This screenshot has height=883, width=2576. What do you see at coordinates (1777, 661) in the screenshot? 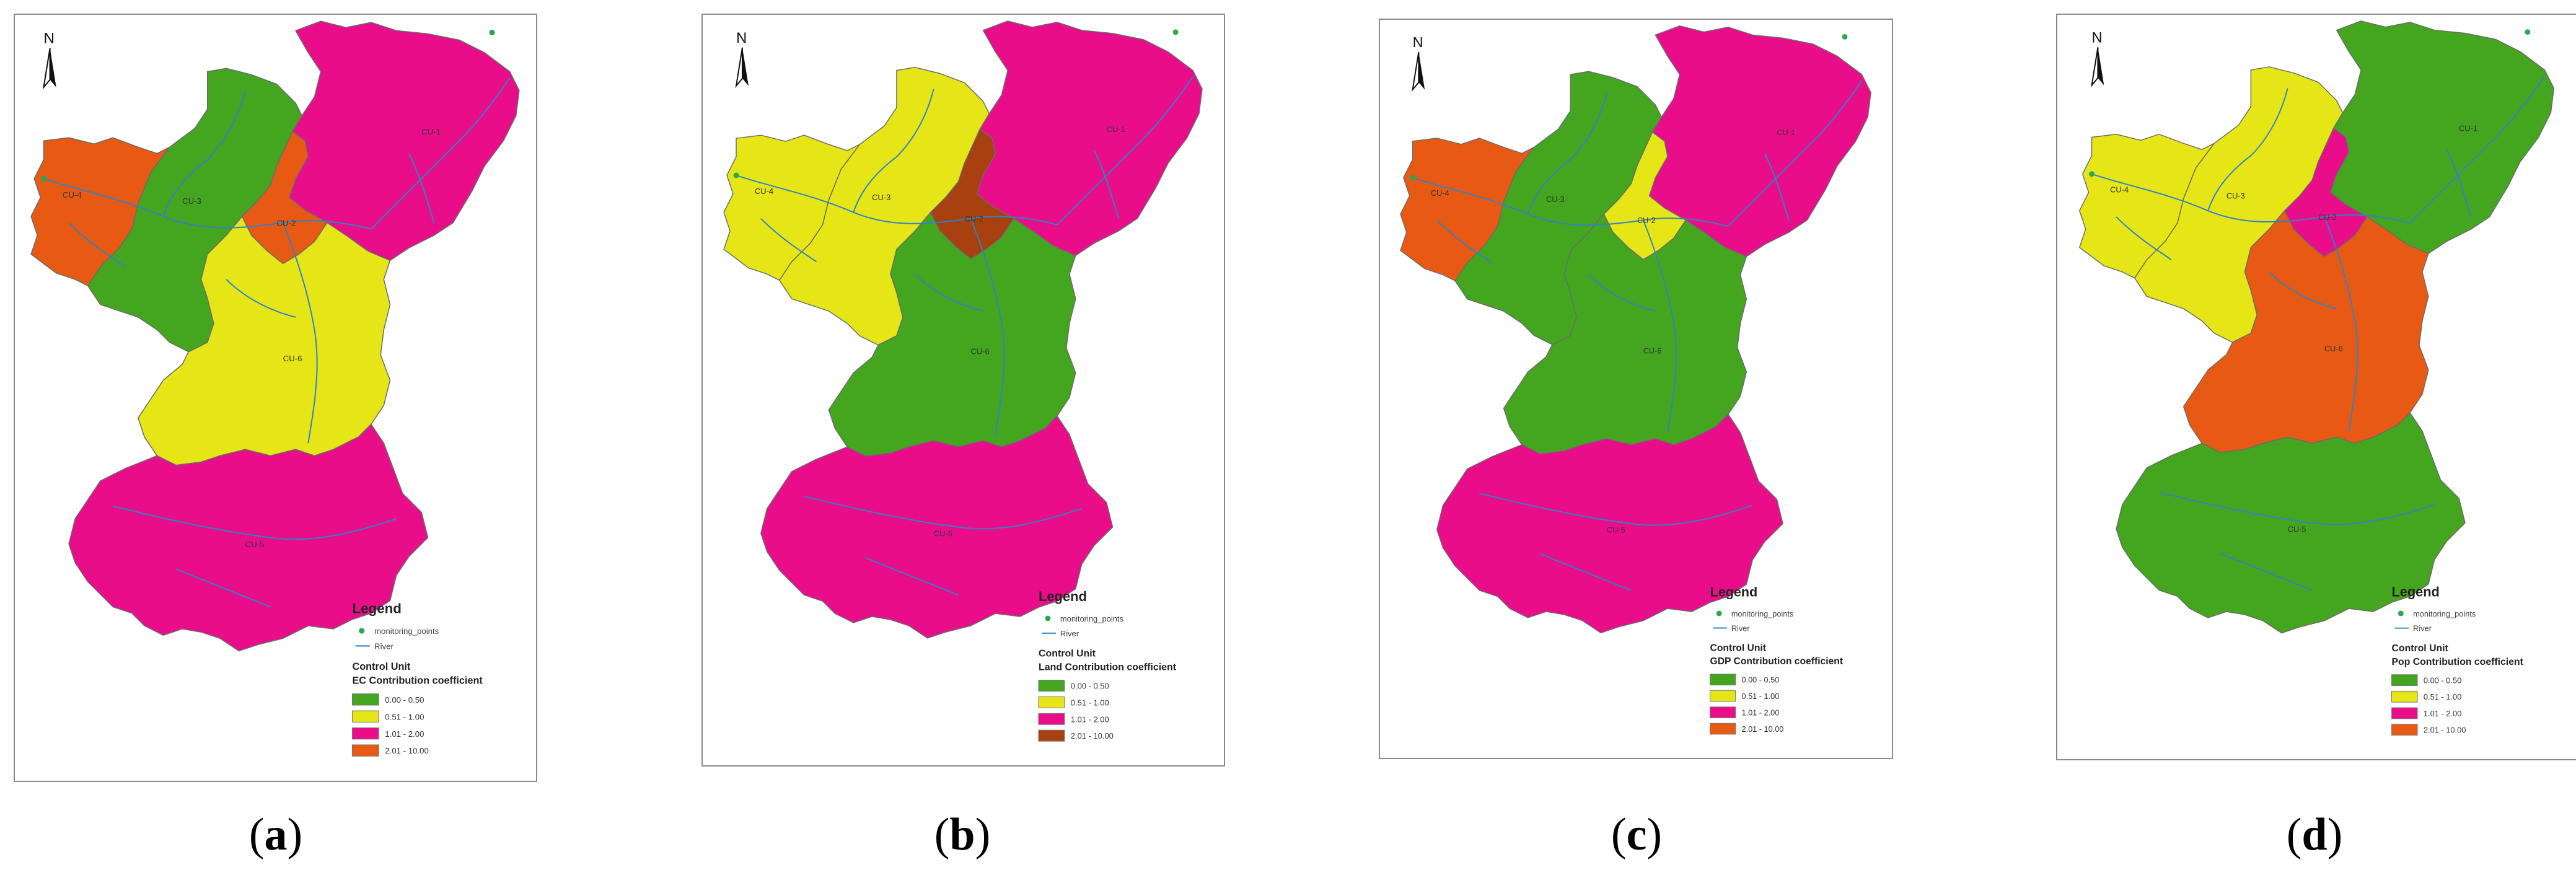
I see `legend-coefficient-title: GDP Contribution coefficient` at bounding box center [1777, 661].